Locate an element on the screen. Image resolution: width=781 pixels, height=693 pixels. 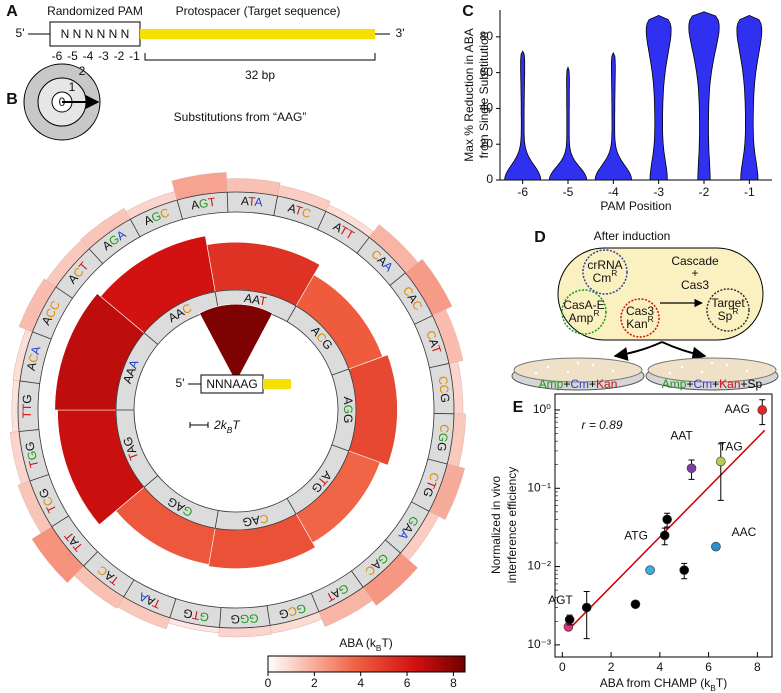
colorbar-tick-label: 2 is located at coordinates (314, 683).